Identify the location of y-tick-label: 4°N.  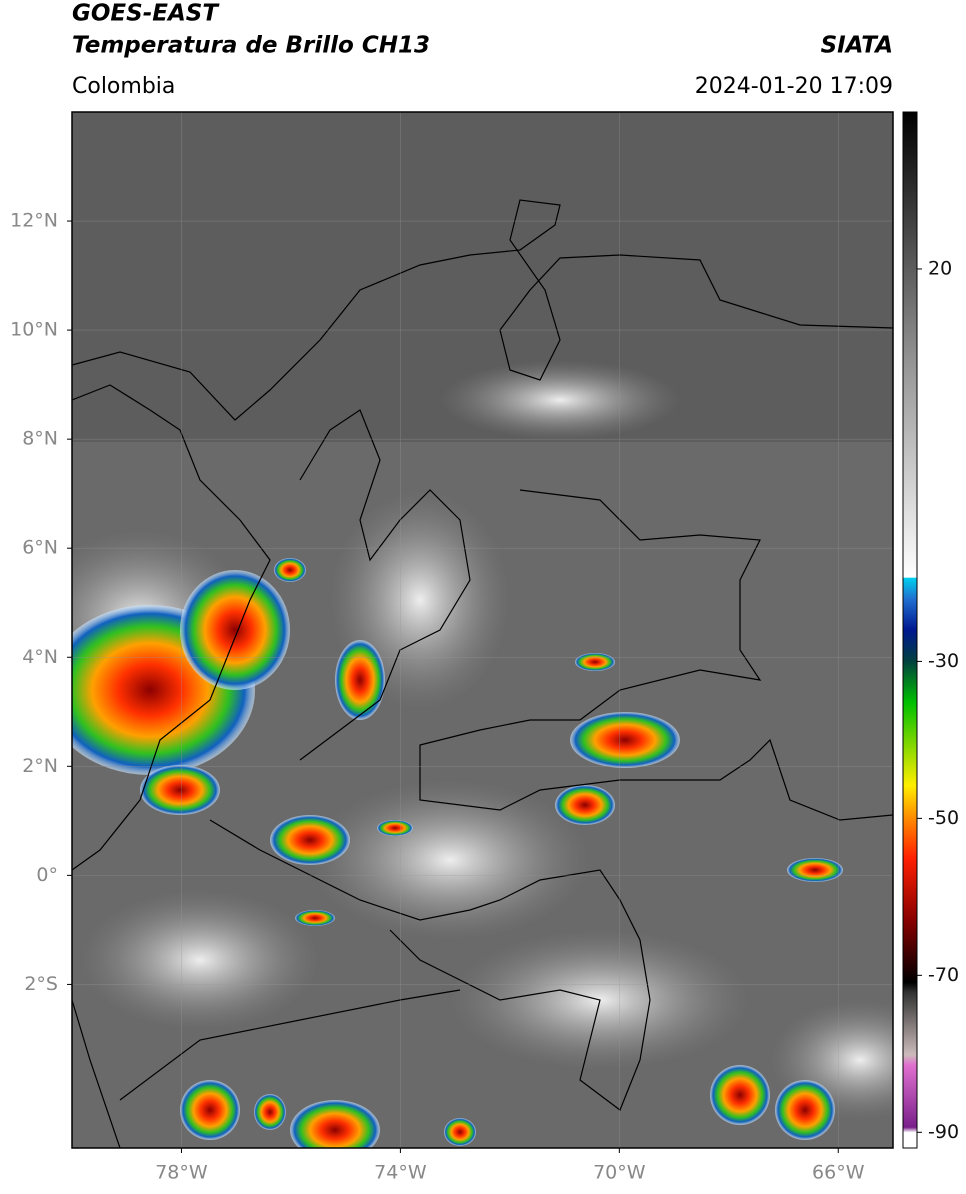
(40, 657).